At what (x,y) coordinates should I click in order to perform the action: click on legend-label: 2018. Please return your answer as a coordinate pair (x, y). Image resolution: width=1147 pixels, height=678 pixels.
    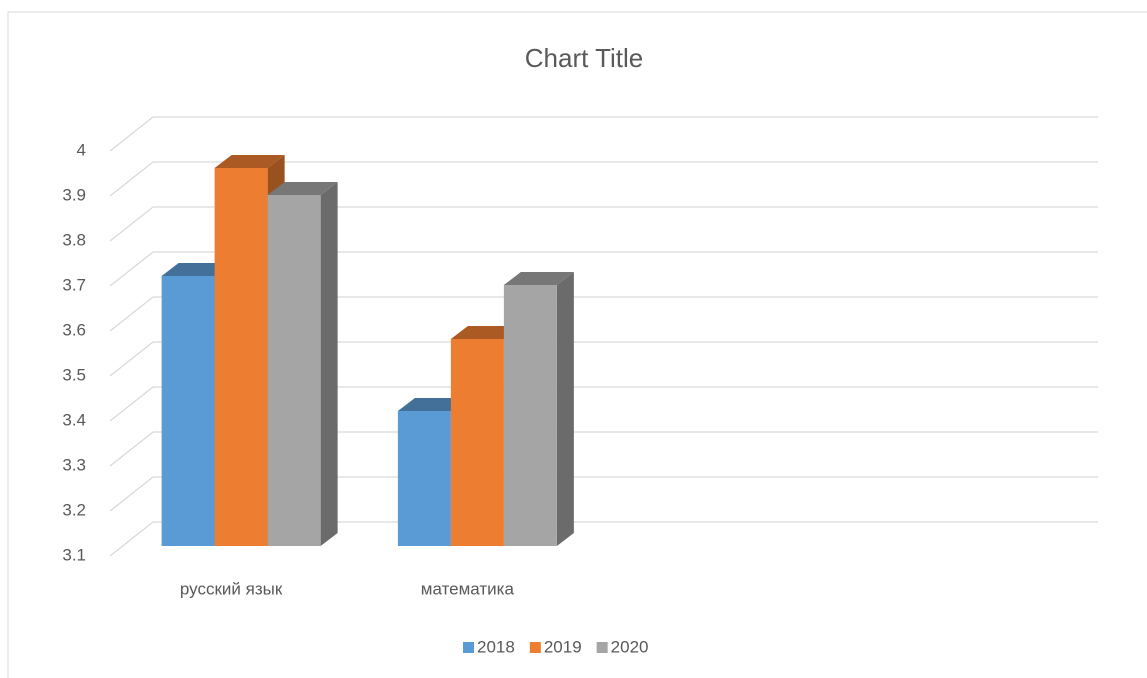
    Looking at the image, I should click on (496, 646).